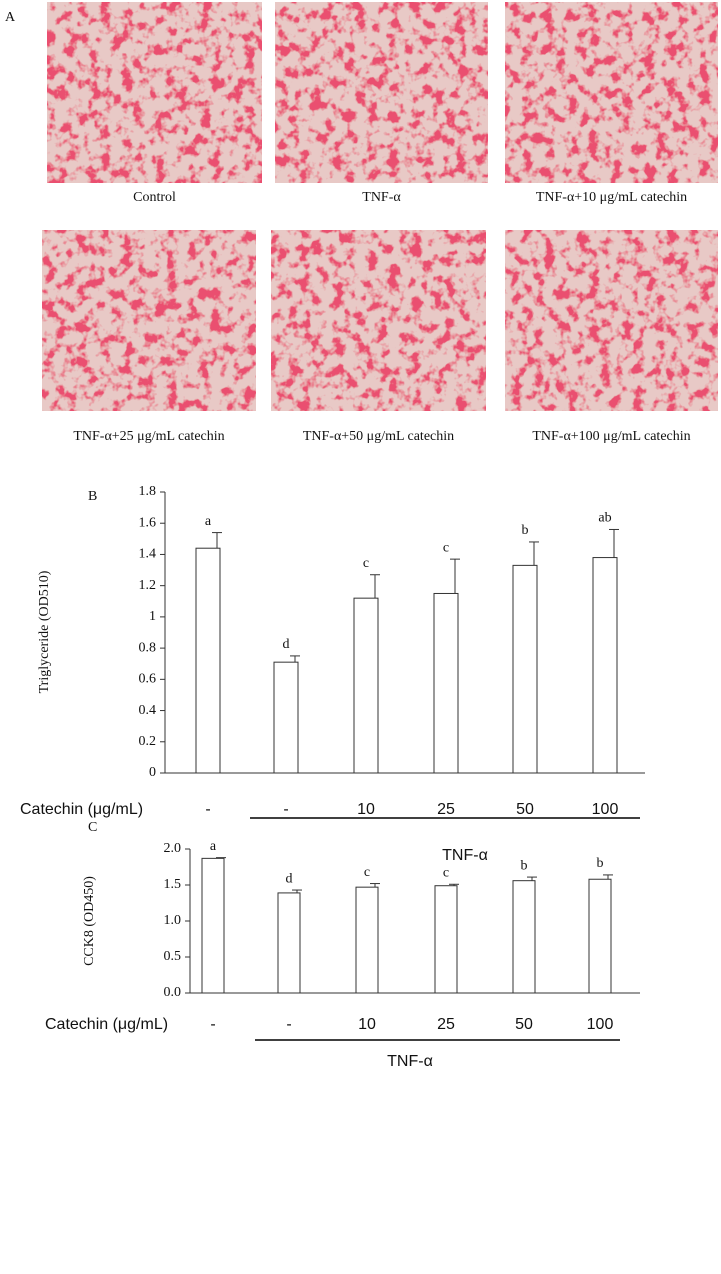 This screenshot has height=1274, width=721. What do you see at coordinates (173, 992) in the screenshot?
I see `y-tick-label: 0.0` at bounding box center [173, 992].